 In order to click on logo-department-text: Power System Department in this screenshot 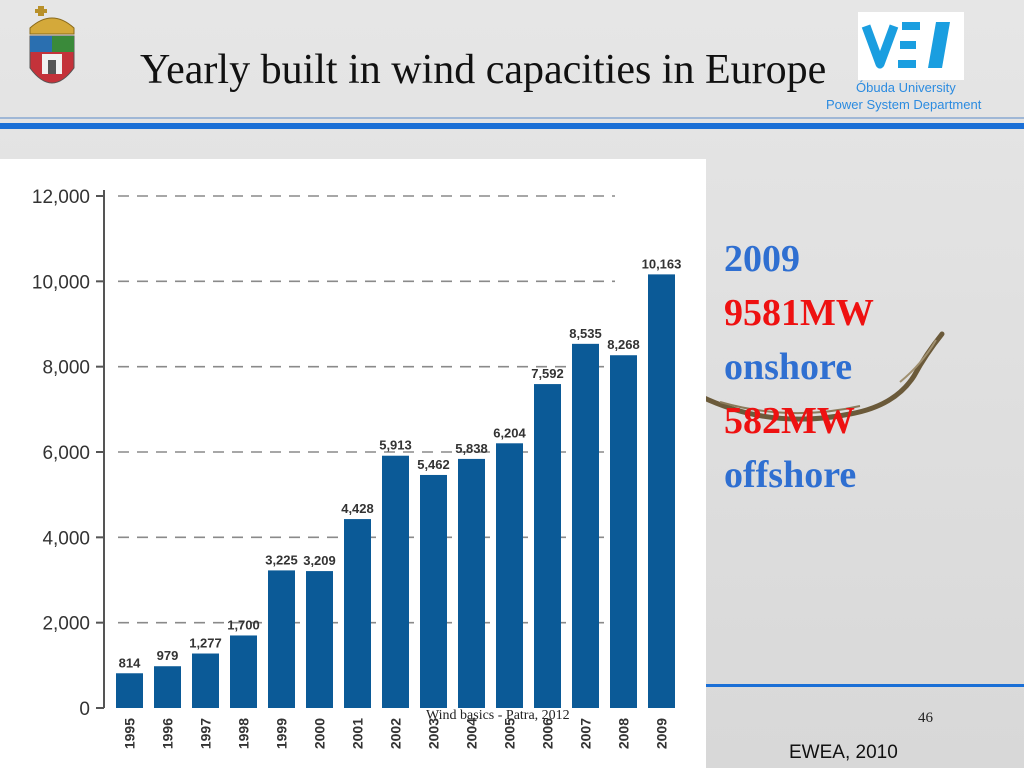, I will do `click(904, 104)`.